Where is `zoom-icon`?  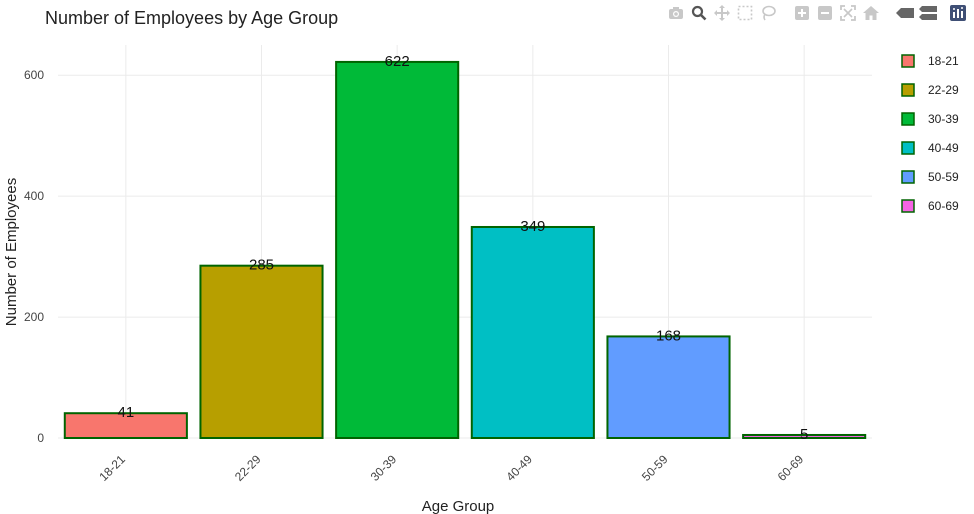 zoom-icon is located at coordinates (699, 13).